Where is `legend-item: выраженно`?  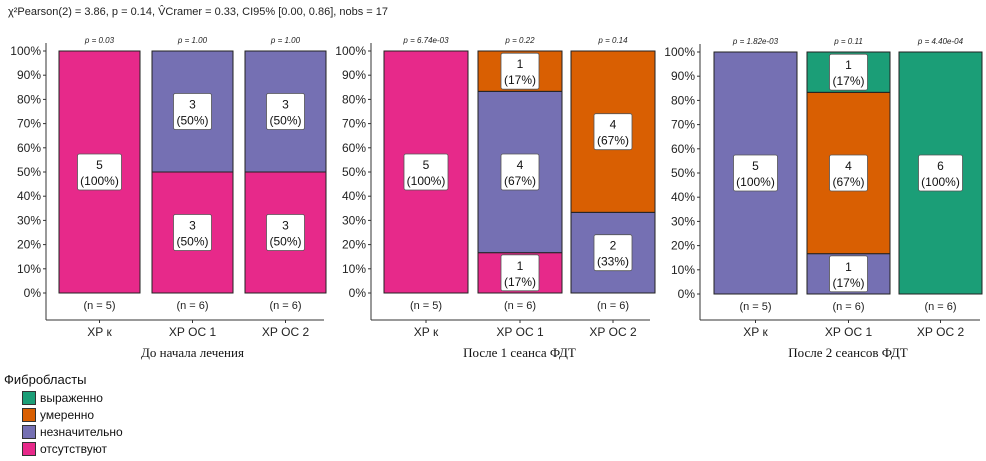 legend-item: выраженно is located at coordinates (72, 397).